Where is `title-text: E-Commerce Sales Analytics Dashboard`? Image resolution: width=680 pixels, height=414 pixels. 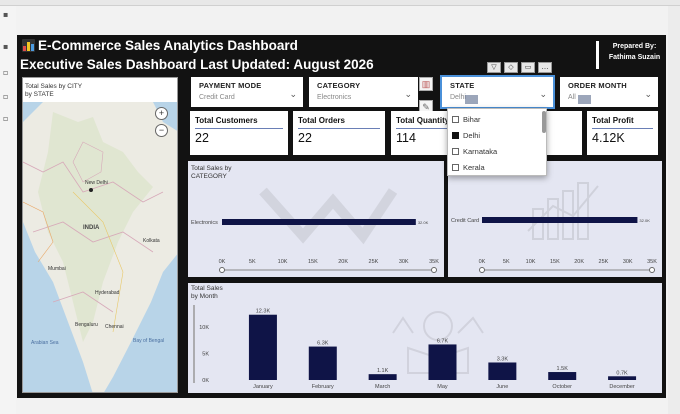
title-text: E-Commerce Sales Analytics Dashboard is located at coordinates (168, 45).